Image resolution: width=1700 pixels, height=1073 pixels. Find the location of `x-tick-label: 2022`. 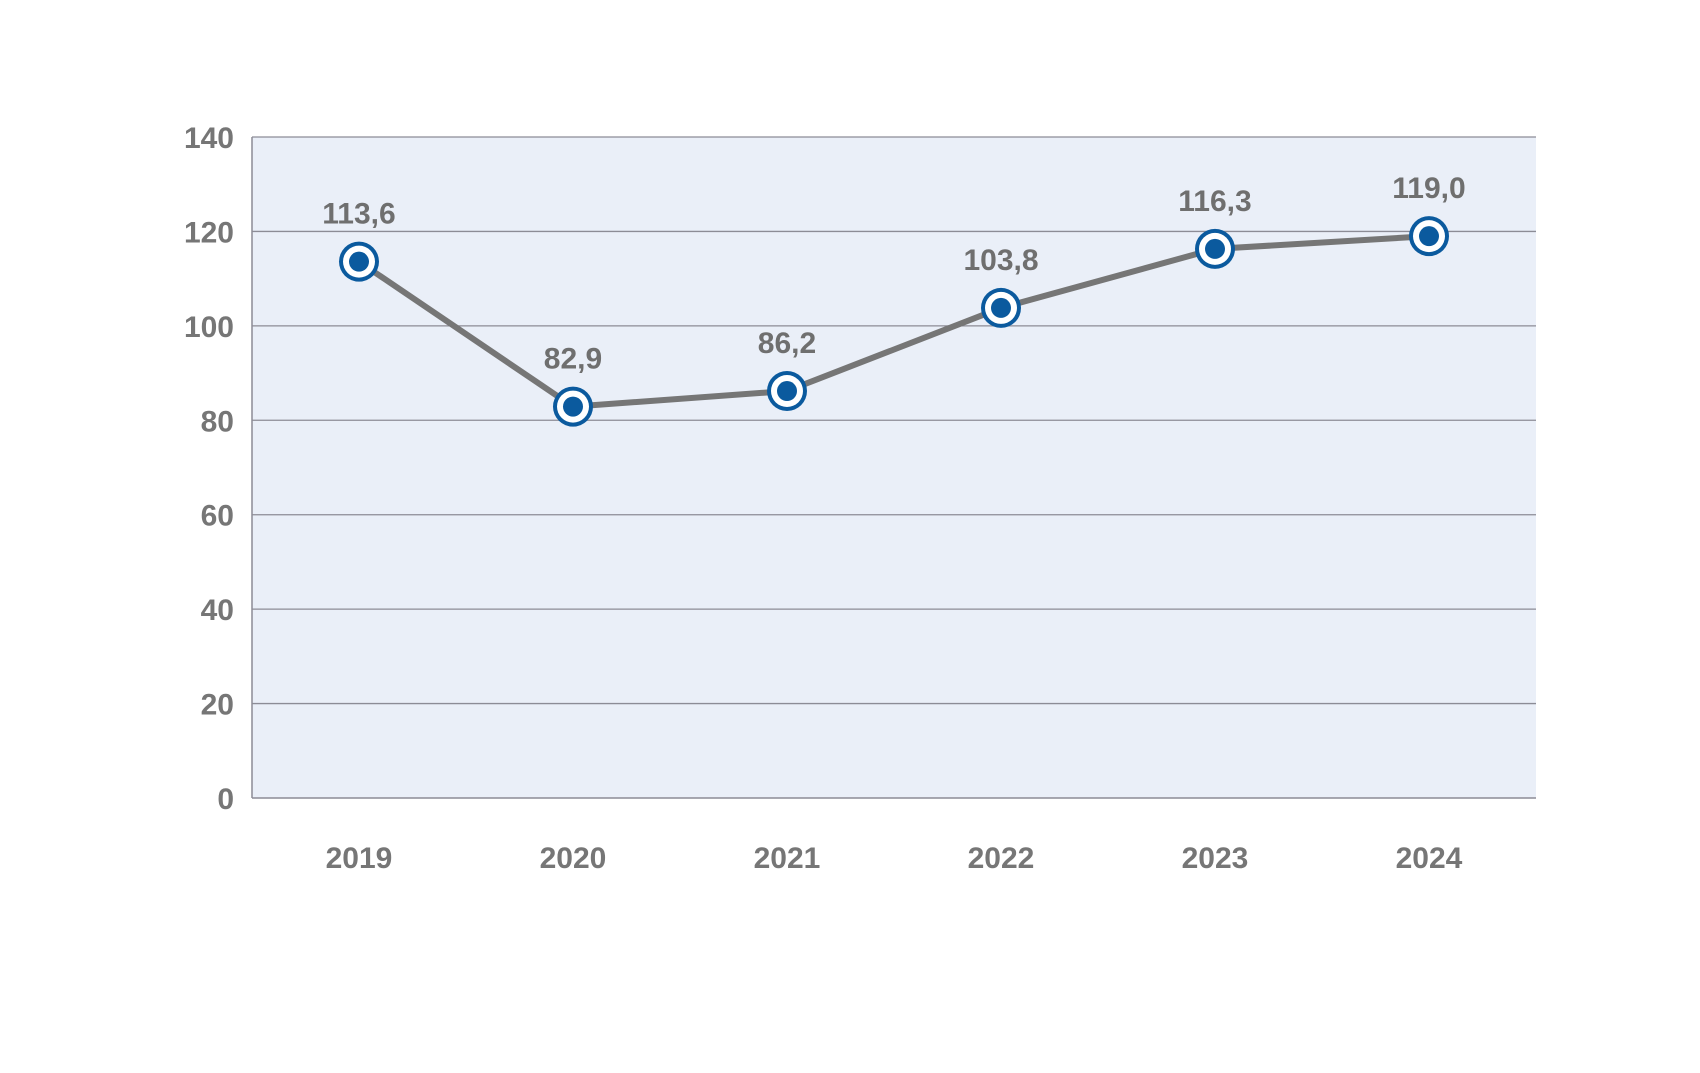

x-tick-label: 2022 is located at coordinates (1001, 858).